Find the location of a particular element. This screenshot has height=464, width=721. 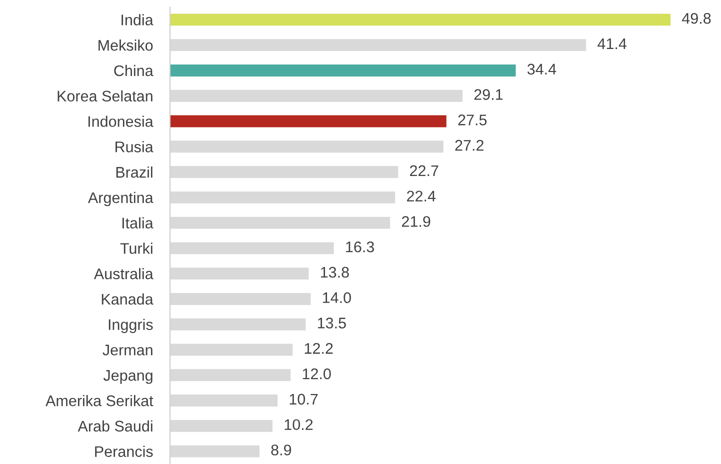

data-label: 21.9 is located at coordinates (416, 221).